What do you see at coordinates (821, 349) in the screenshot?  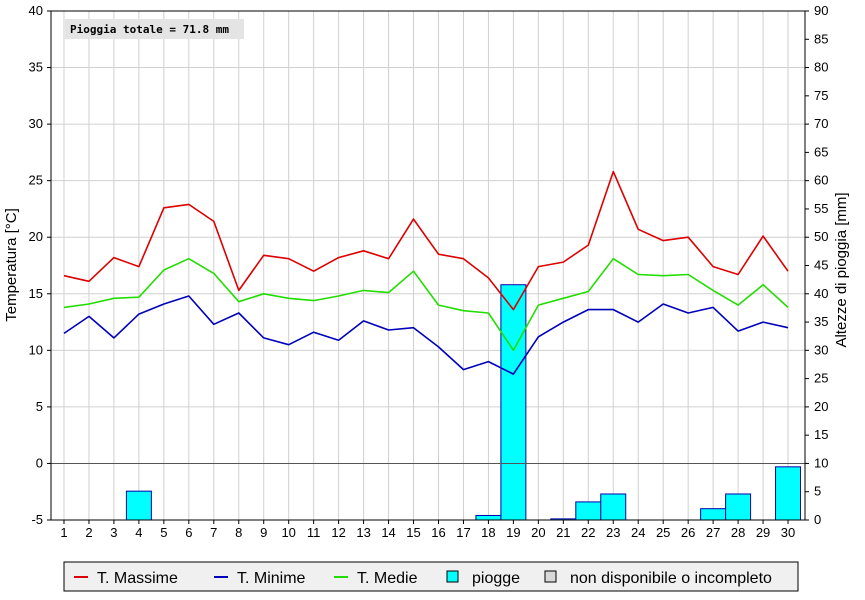 I see `right-tick-label: 30` at bounding box center [821, 349].